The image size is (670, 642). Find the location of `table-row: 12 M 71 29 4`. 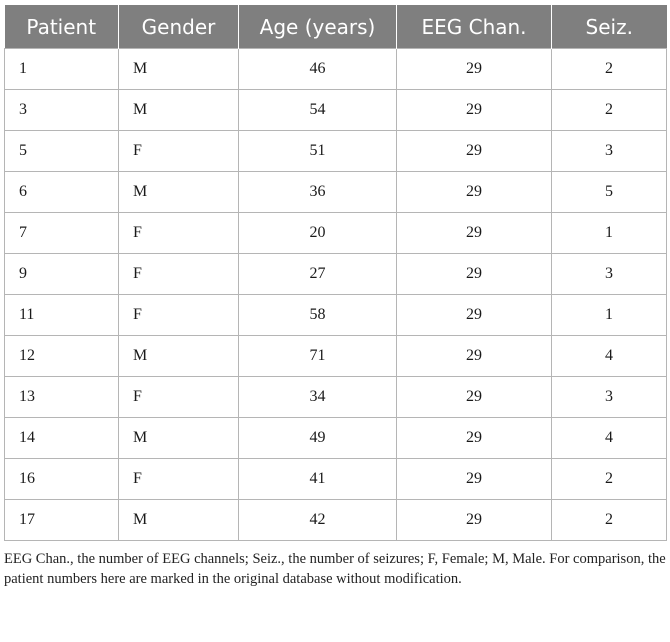

table-row: 12 M 71 29 4 is located at coordinates (335, 356).